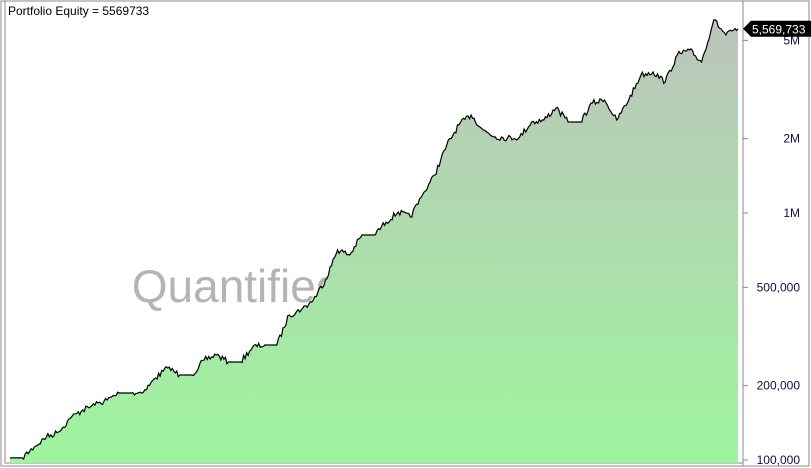 This screenshot has width=811, height=468. Describe the element at coordinates (78, 11) in the screenshot. I see `chart-title: Portfolio Equity = 5569733` at that location.